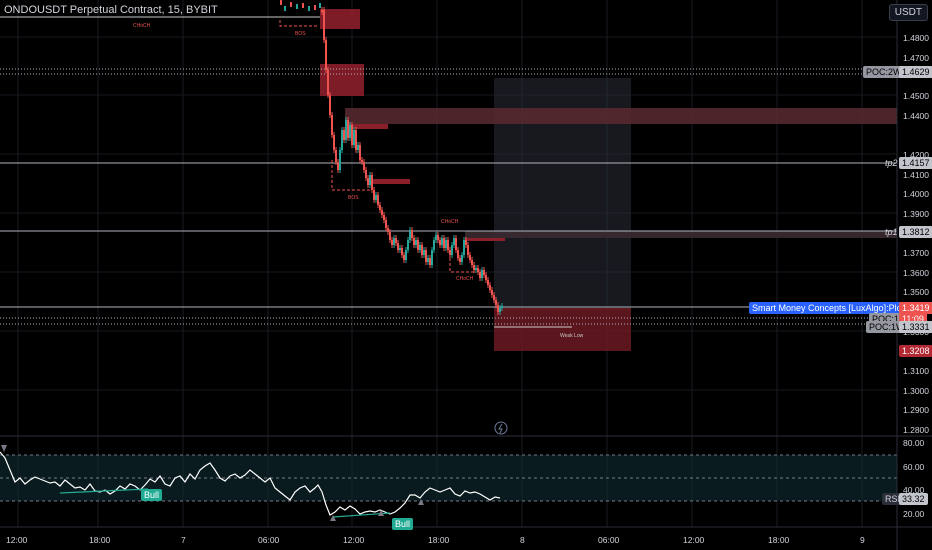 The width and height of the screenshot is (932, 550). What do you see at coordinates (893, 499) in the screenshot?
I see `rsi-label: RSI` at bounding box center [893, 499].